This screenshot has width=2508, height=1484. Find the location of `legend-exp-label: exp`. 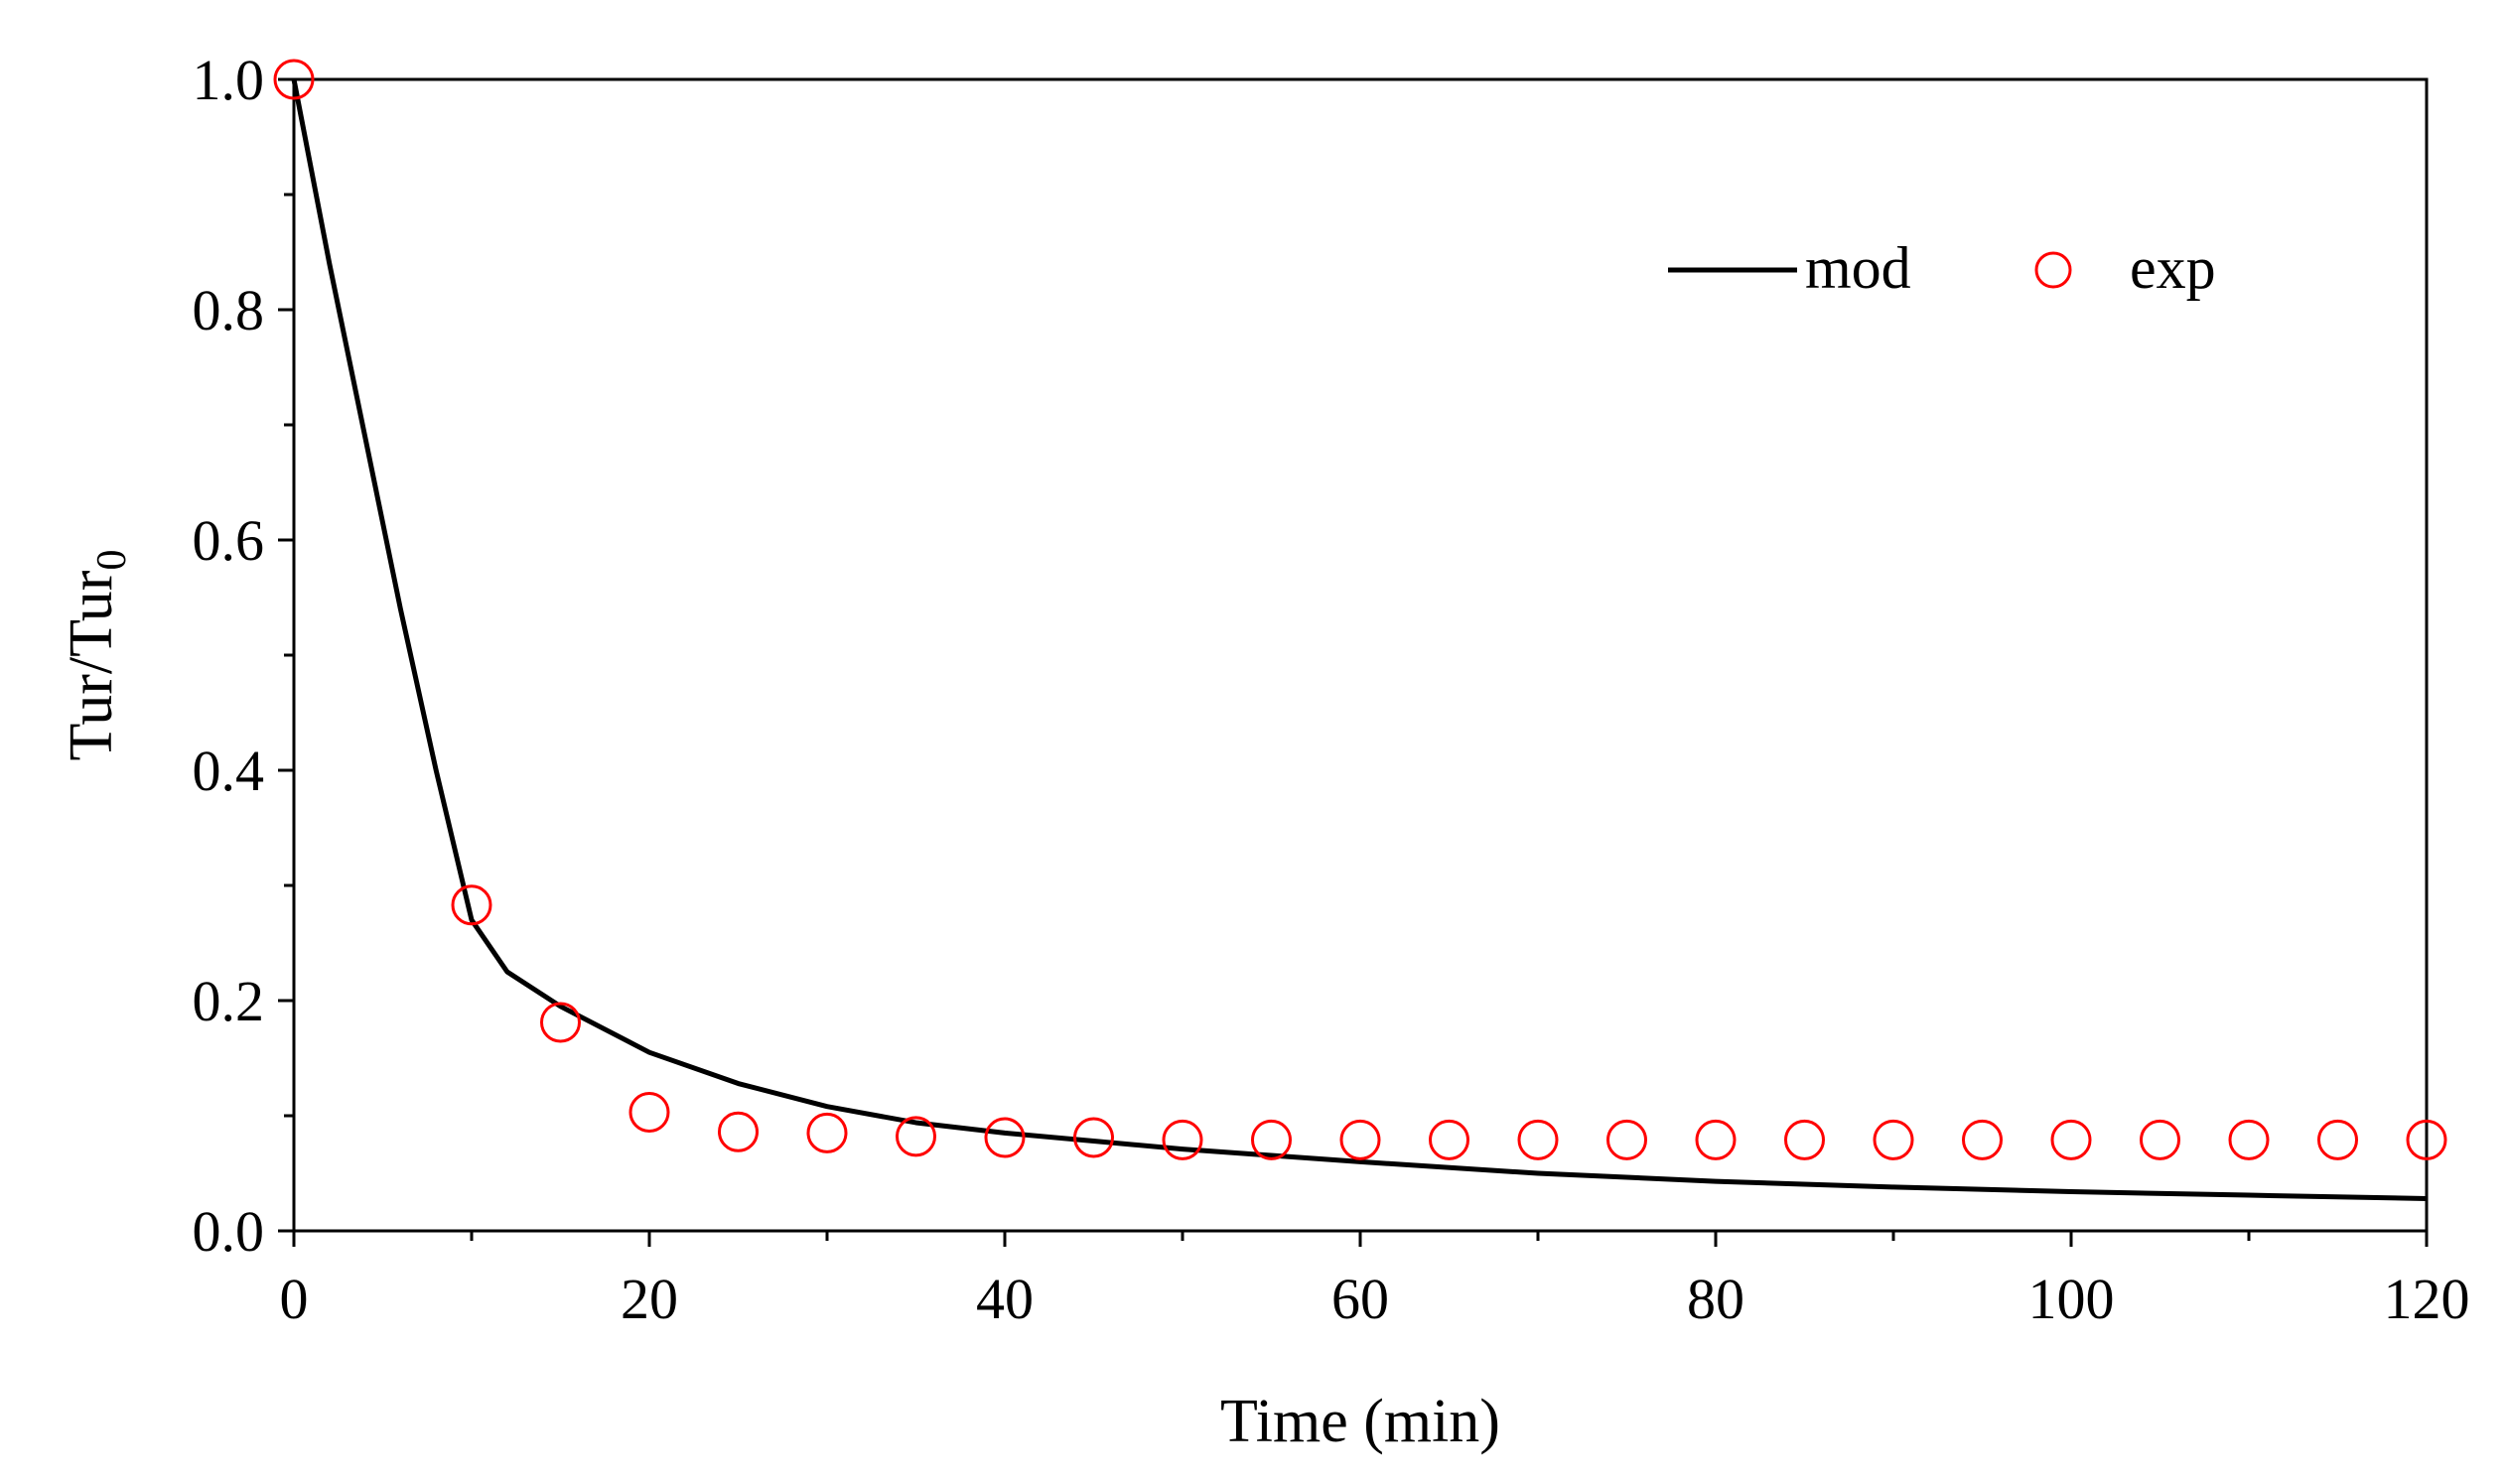

legend-exp-label: exp is located at coordinates (2173, 268).